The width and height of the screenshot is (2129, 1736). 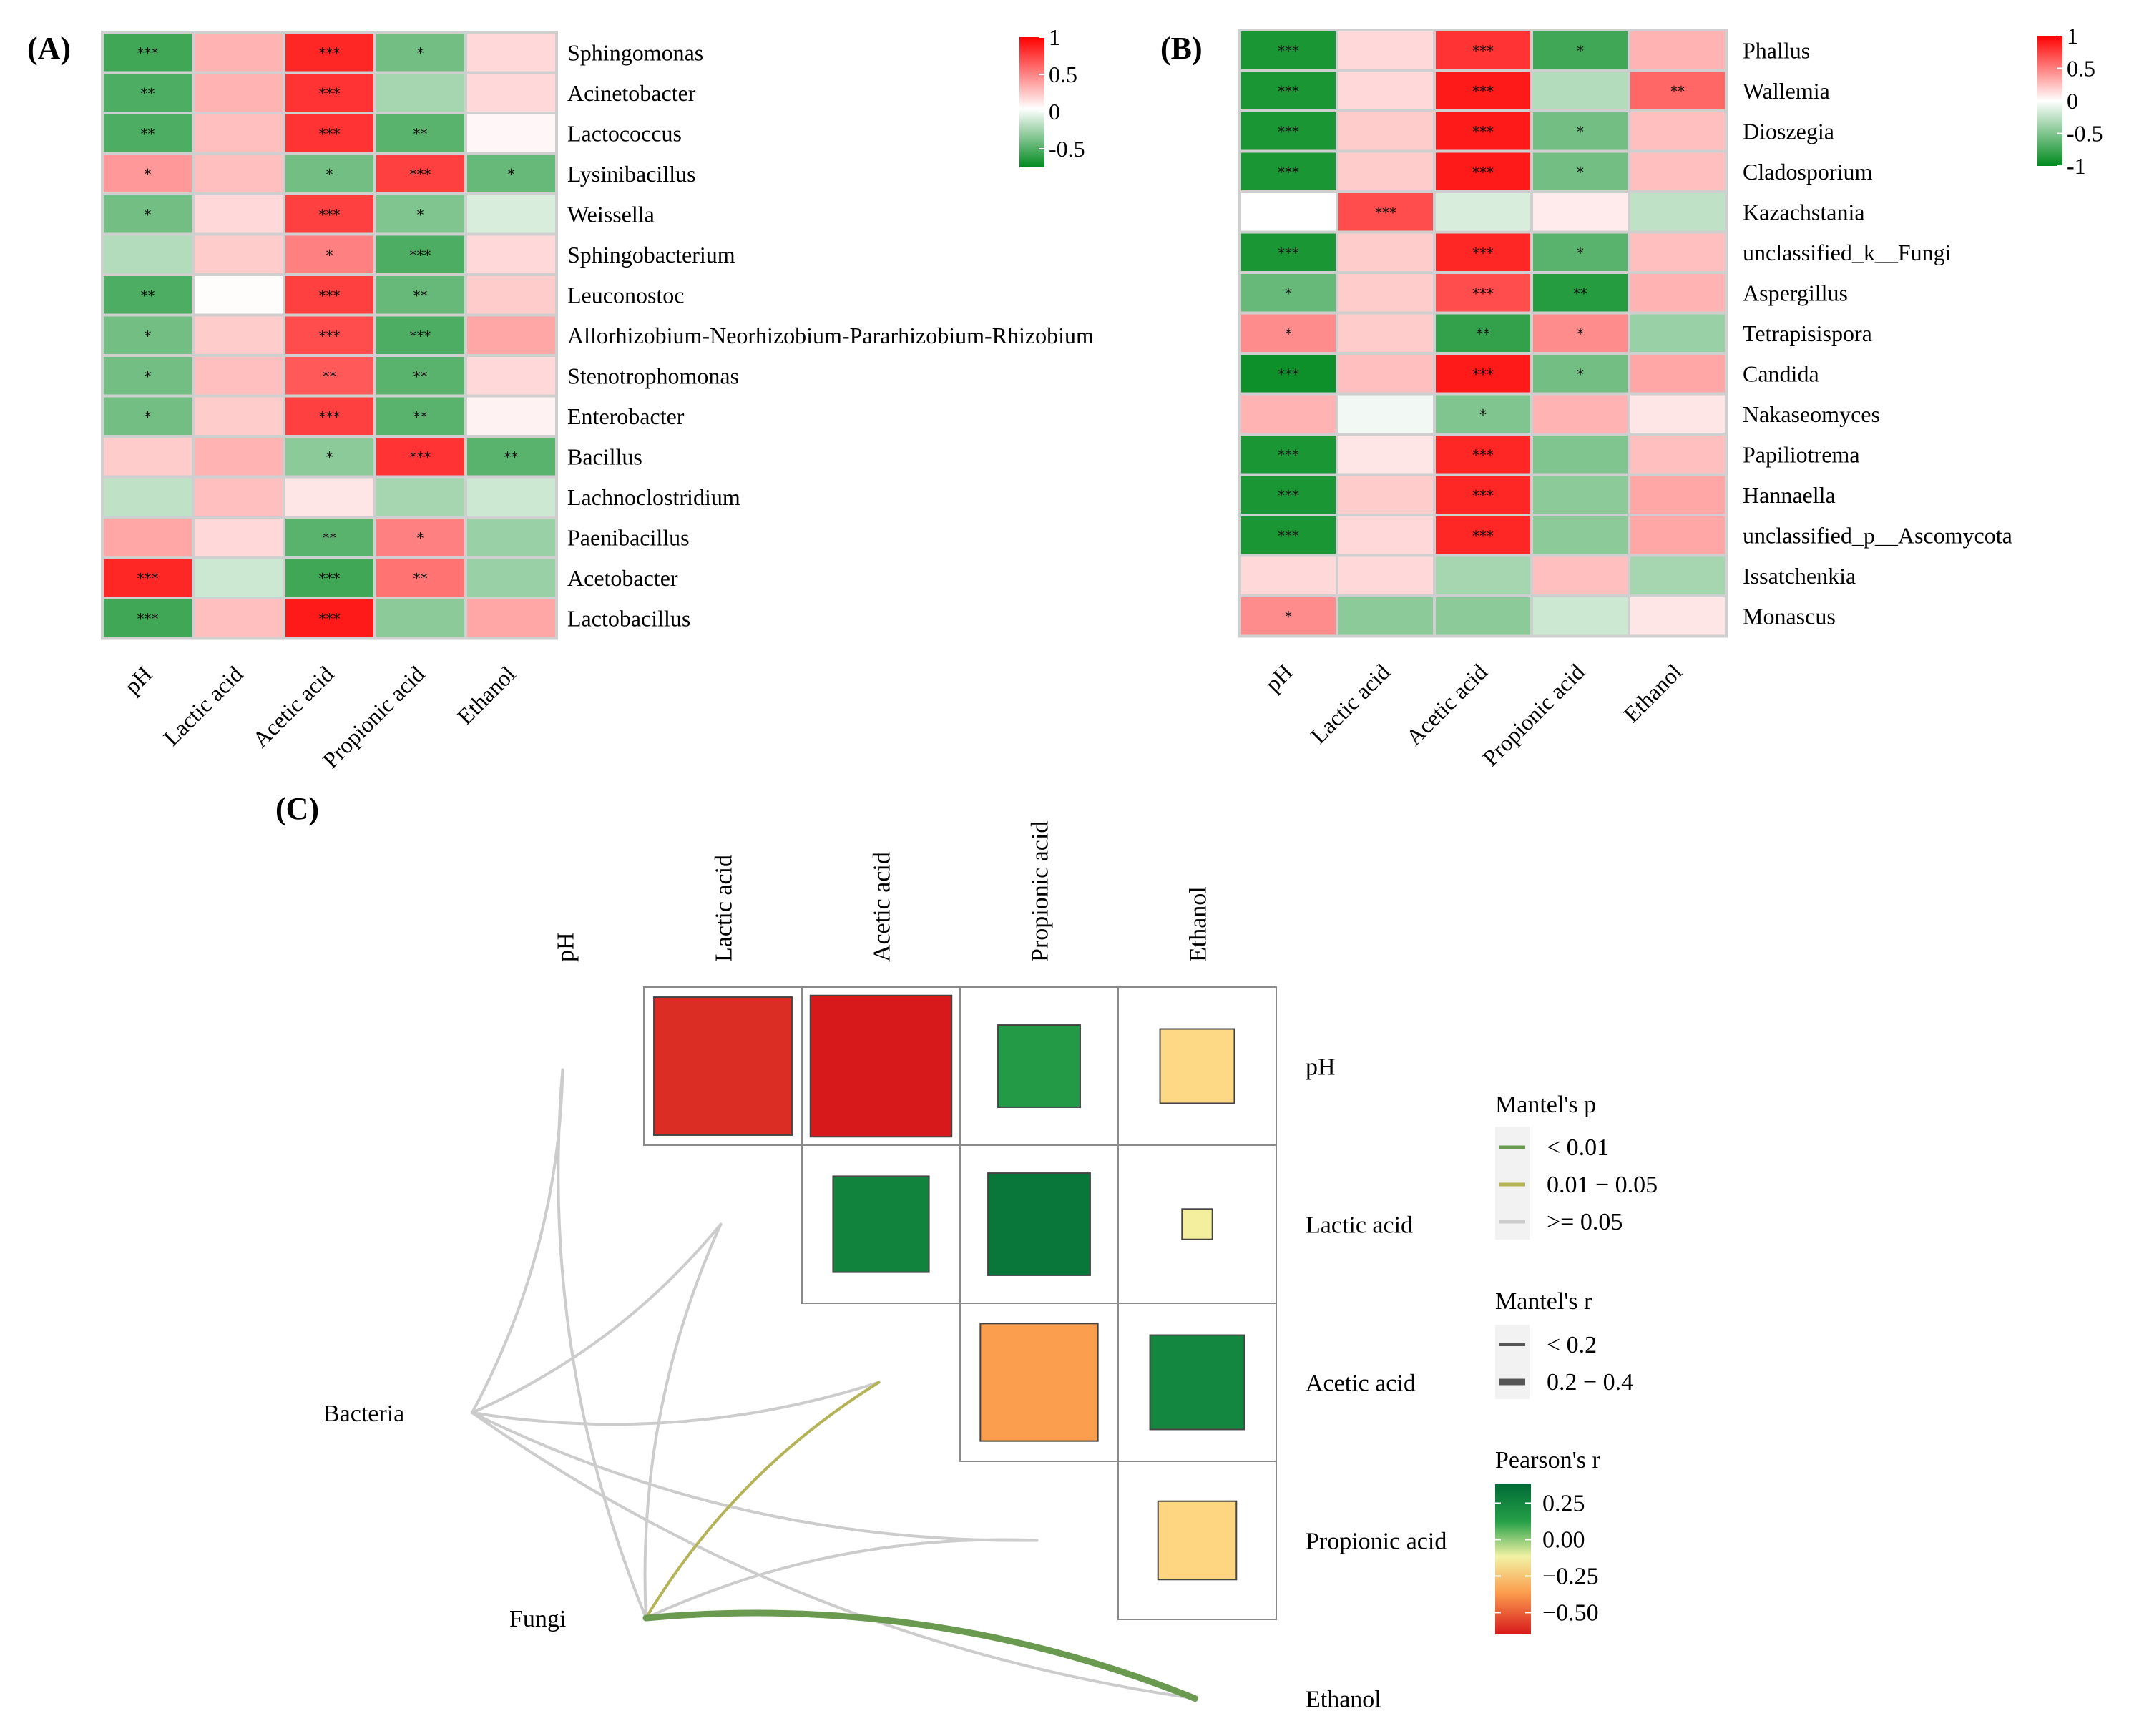 What do you see at coordinates (537, 1619) in the screenshot?
I see `group-label-fungi: Fungi` at bounding box center [537, 1619].